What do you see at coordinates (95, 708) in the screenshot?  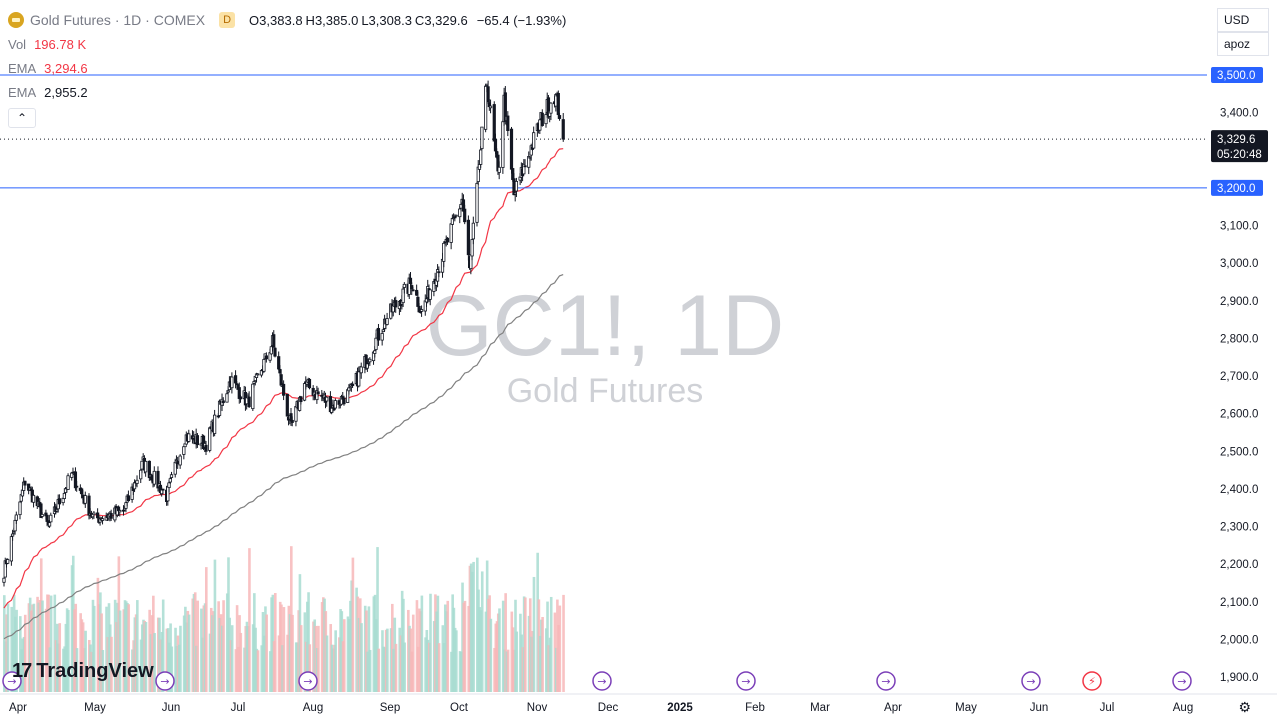 I see `time-tick-label: May` at bounding box center [95, 708].